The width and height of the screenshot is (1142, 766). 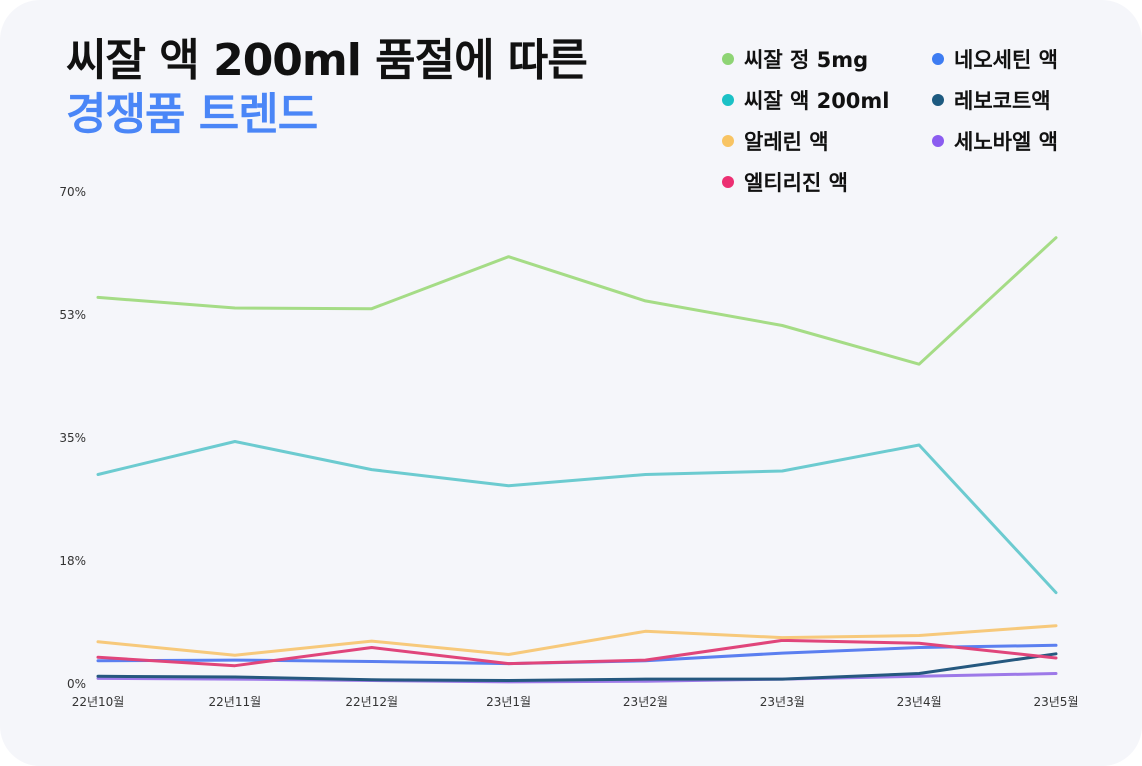 I want to click on legend-item: 씨잘 정 5mg, so click(x=795, y=59).